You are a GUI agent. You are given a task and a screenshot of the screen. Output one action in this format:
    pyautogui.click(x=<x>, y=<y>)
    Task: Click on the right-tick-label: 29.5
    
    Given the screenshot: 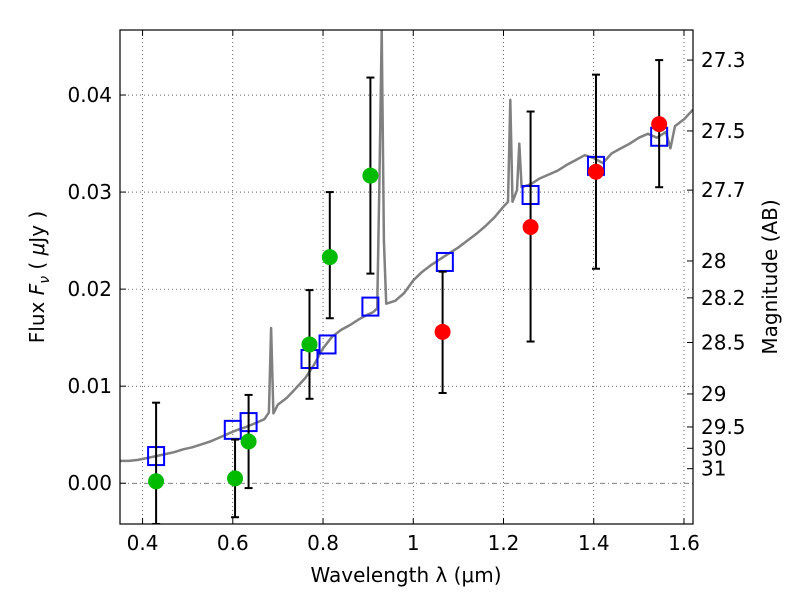 What is the action you would take?
    pyautogui.click(x=723, y=427)
    